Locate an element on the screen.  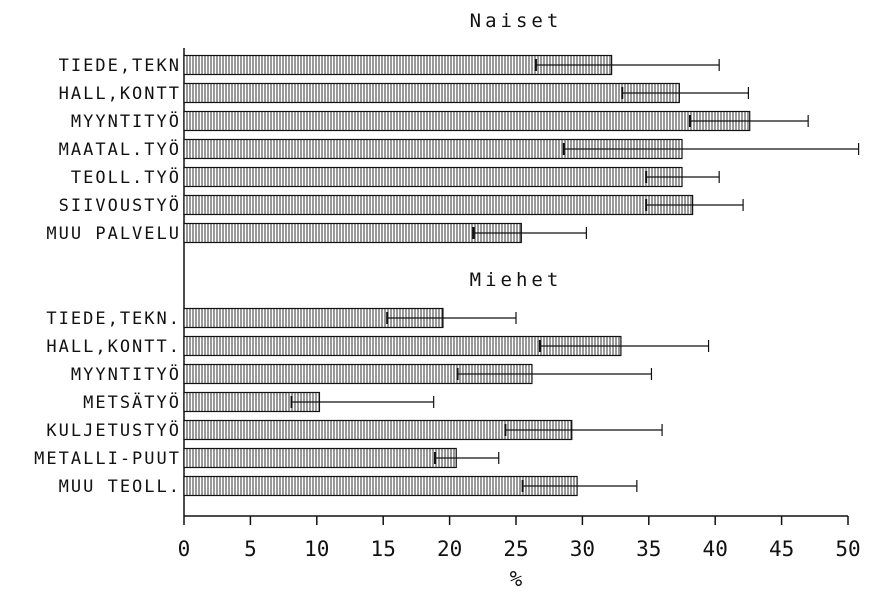
category-label: METALLI-PUUT is located at coordinates (107, 459).